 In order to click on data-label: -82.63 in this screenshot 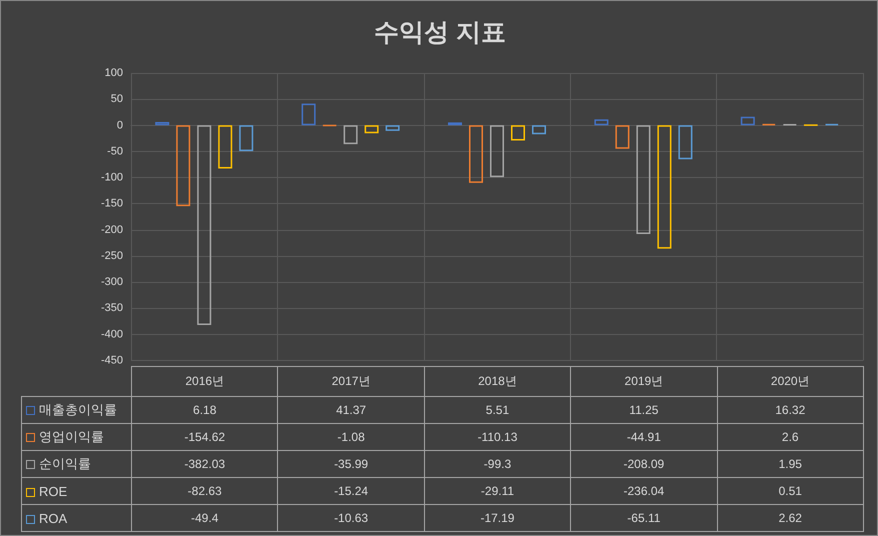, I will do `click(205, 491)`.